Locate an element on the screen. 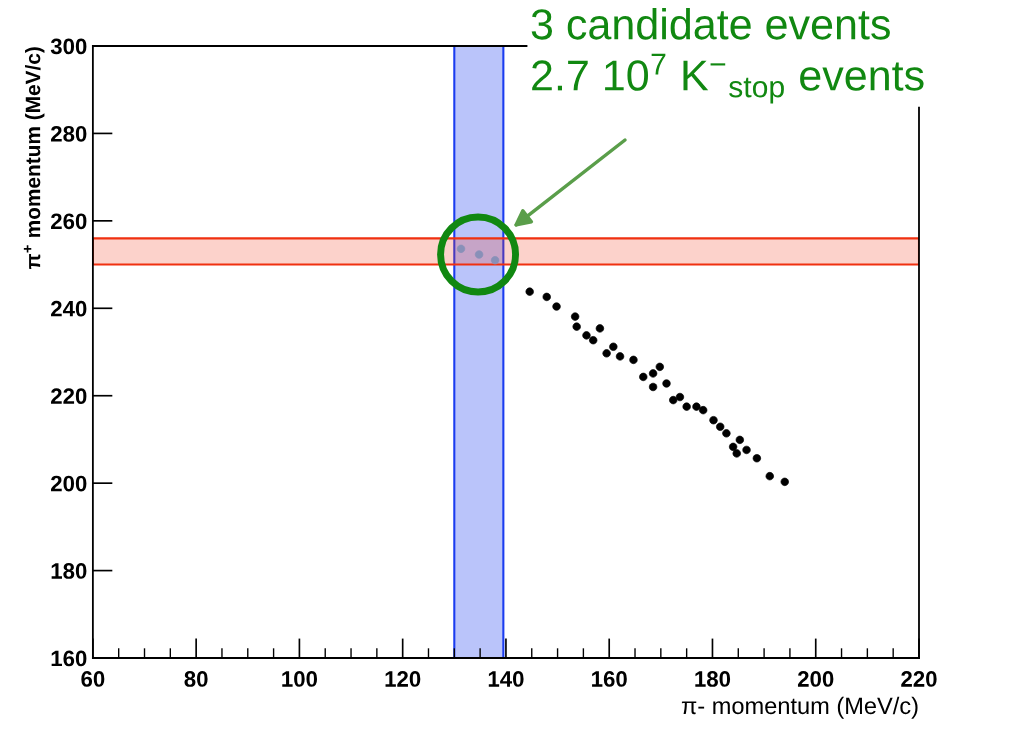 Image resolution: width=1032 pixels, height=730 pixels. y-tick-label: 240 is located at coordinates (69, 308).